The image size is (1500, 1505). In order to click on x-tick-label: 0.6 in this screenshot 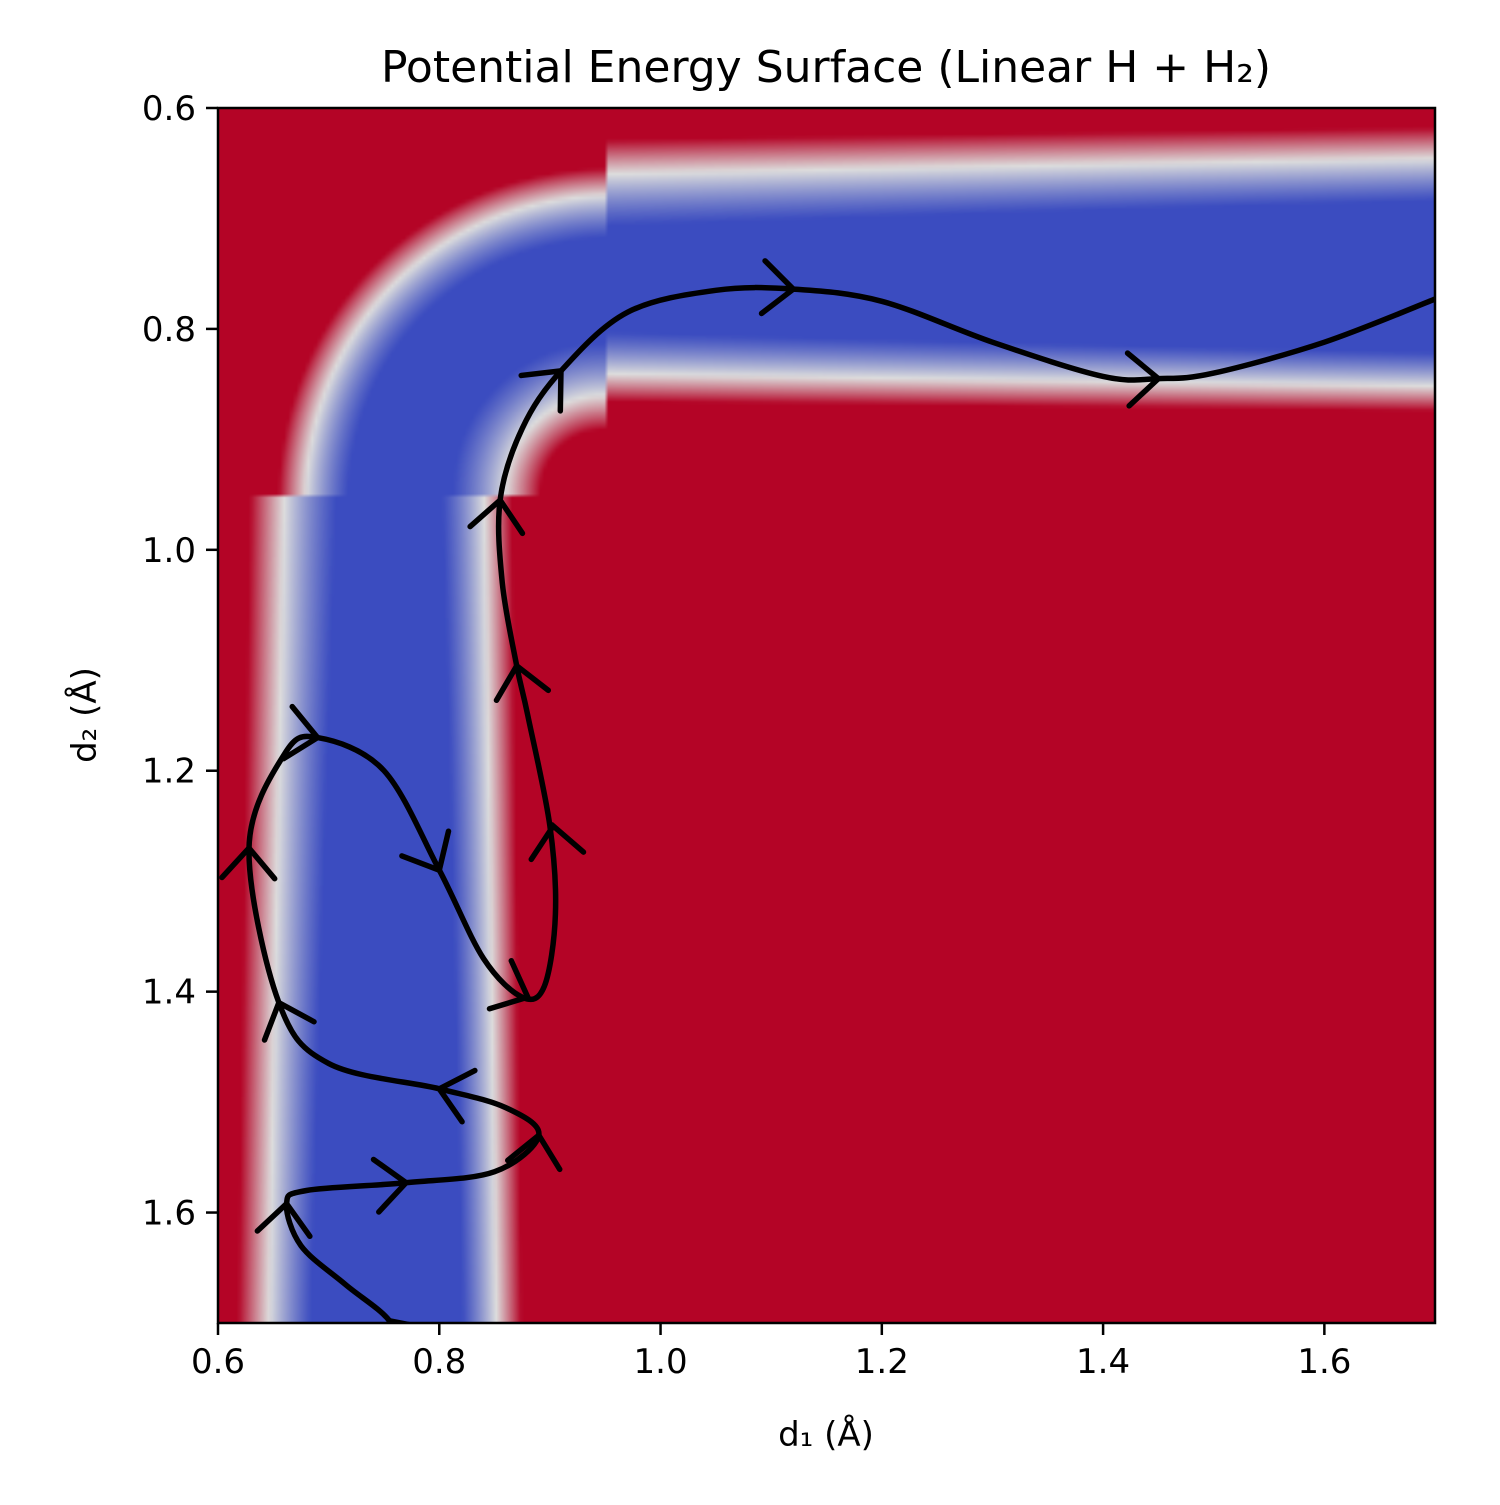, I will do `click(218, 1362)`.